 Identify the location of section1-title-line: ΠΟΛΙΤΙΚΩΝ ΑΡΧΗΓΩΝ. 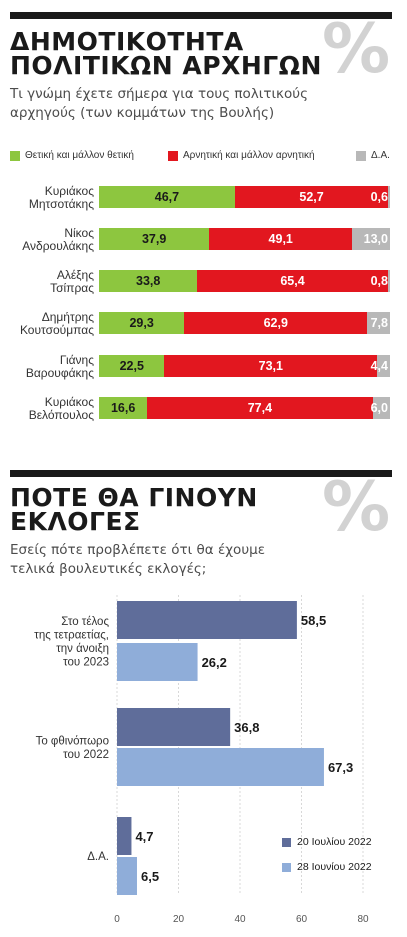
(166, 65).